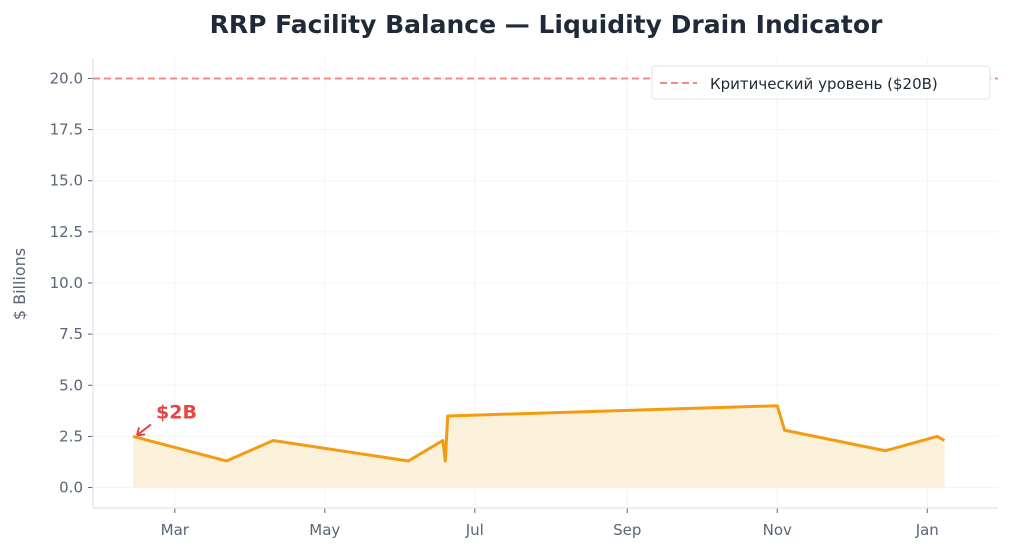 The height and width of the screenshot is (552, 1011). I want to click on x-tick-label: Jan, so click(927, 530).